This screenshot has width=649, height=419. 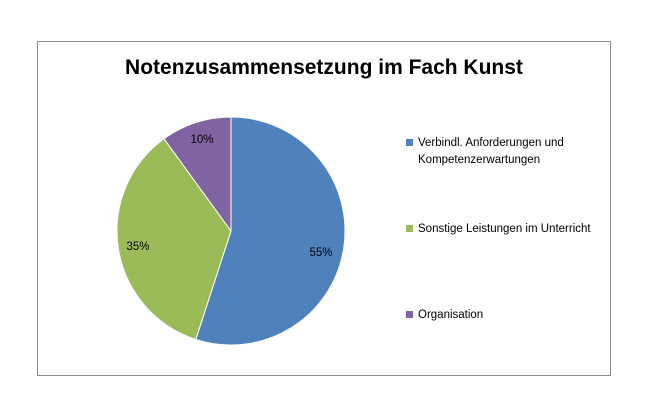 I want to click on legend-label: Organisation, so click(x=451, y=315).